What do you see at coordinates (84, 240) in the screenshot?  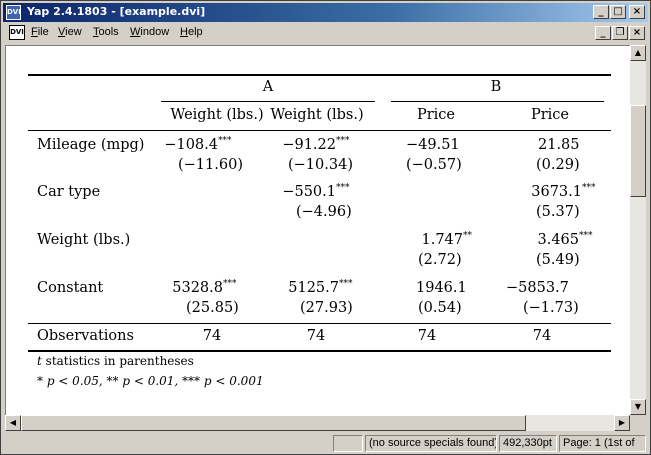 I see `row-label-weight: Weight (lbs.)` at bounding box center [84, 240].